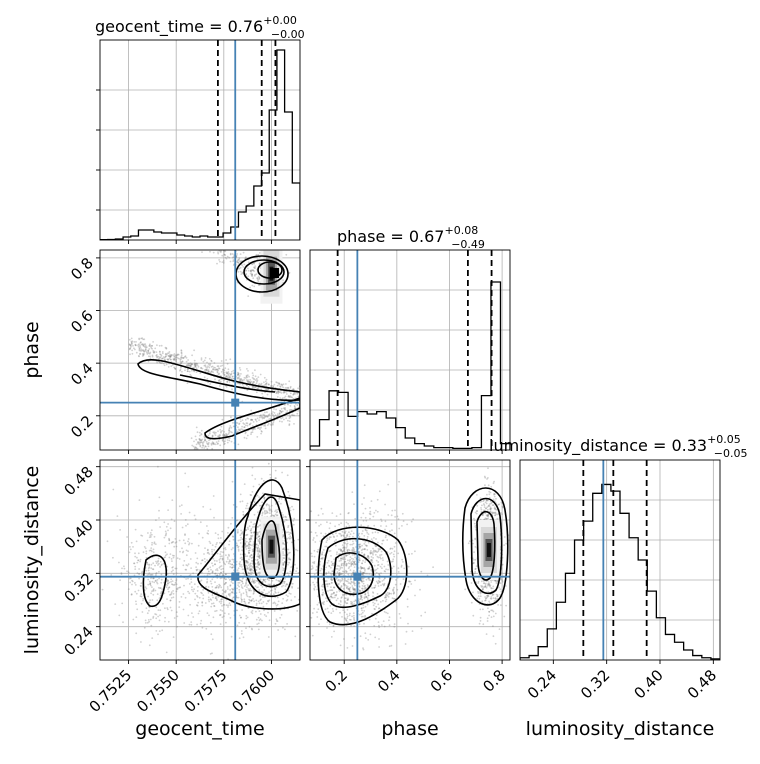  Describe the element at coordinates (78, 534) in the screenshot. I see `y-tick-label: 0.40` at that location.